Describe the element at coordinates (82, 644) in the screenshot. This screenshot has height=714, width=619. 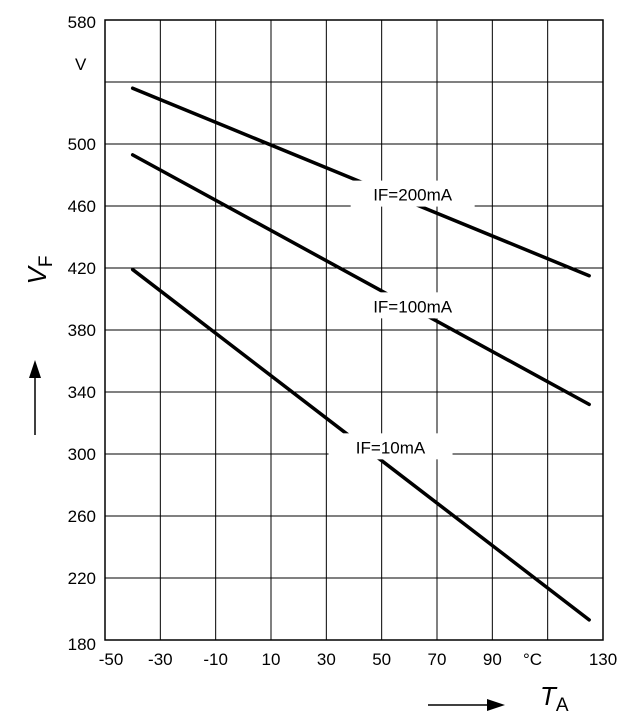
I see `y-tick-label: 180` at that location.